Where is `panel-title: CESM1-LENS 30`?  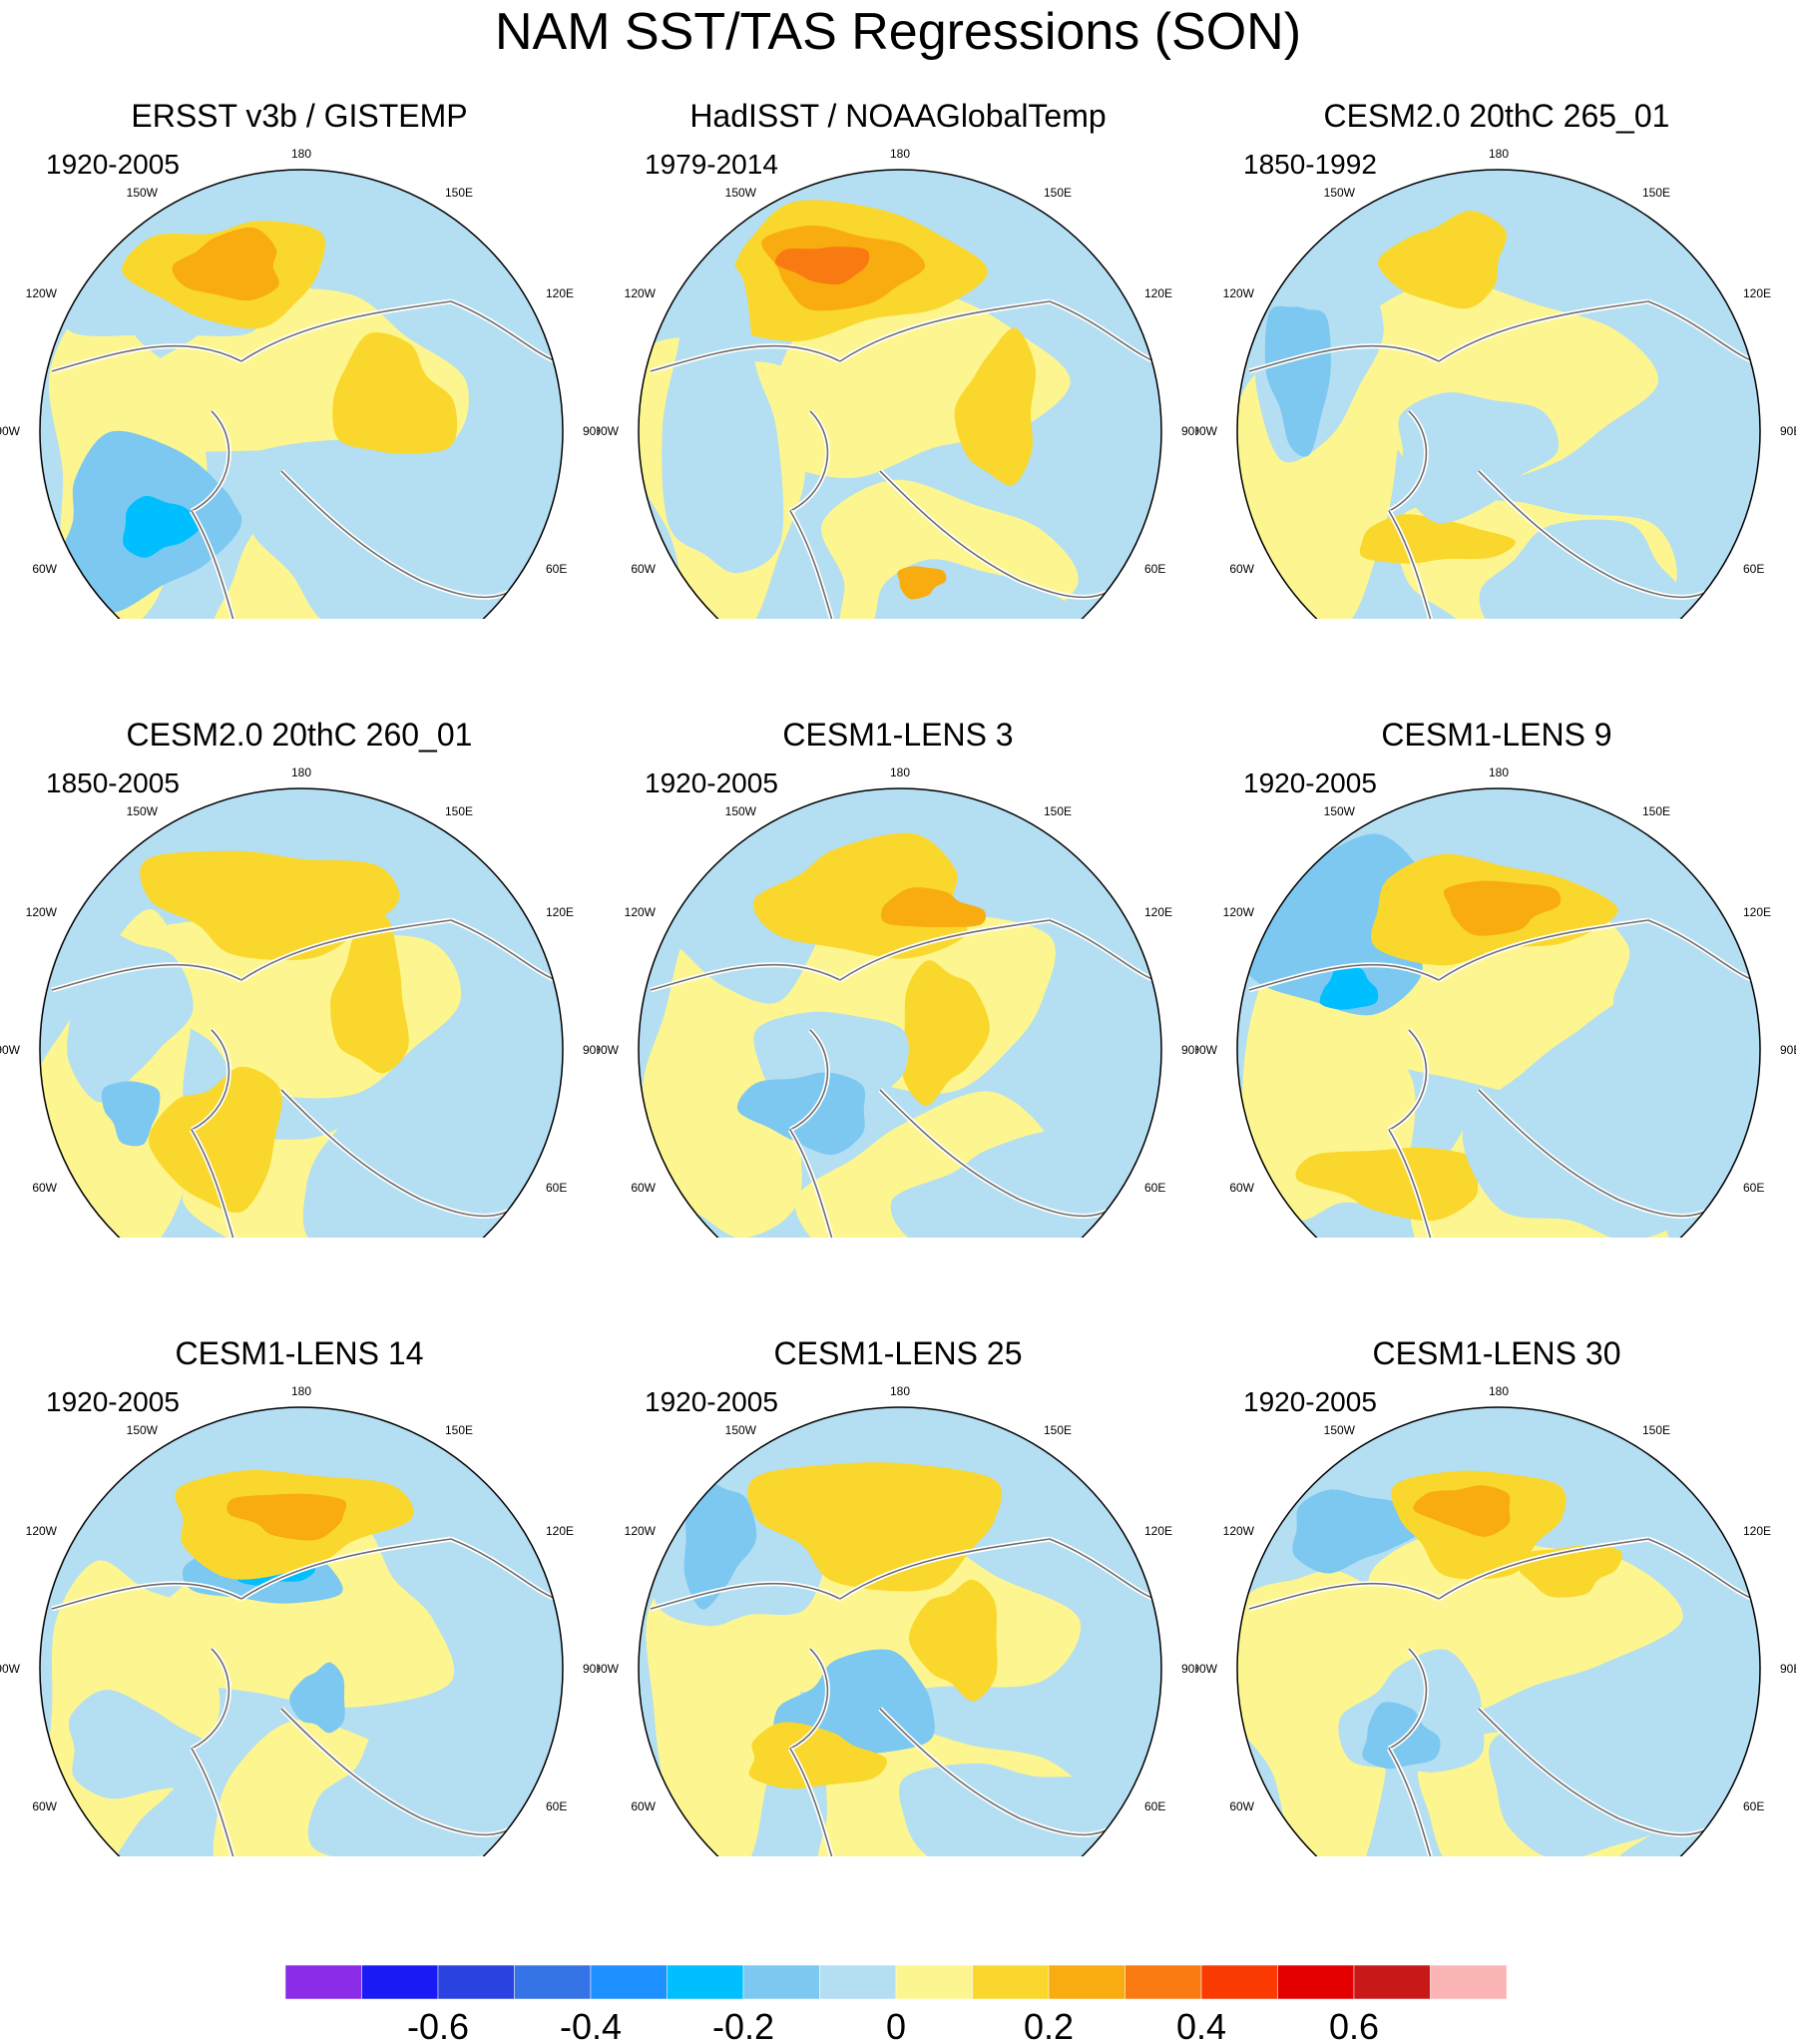
panel-title: CESM1-LENS 30 is located at coordinates (1496, 1353).